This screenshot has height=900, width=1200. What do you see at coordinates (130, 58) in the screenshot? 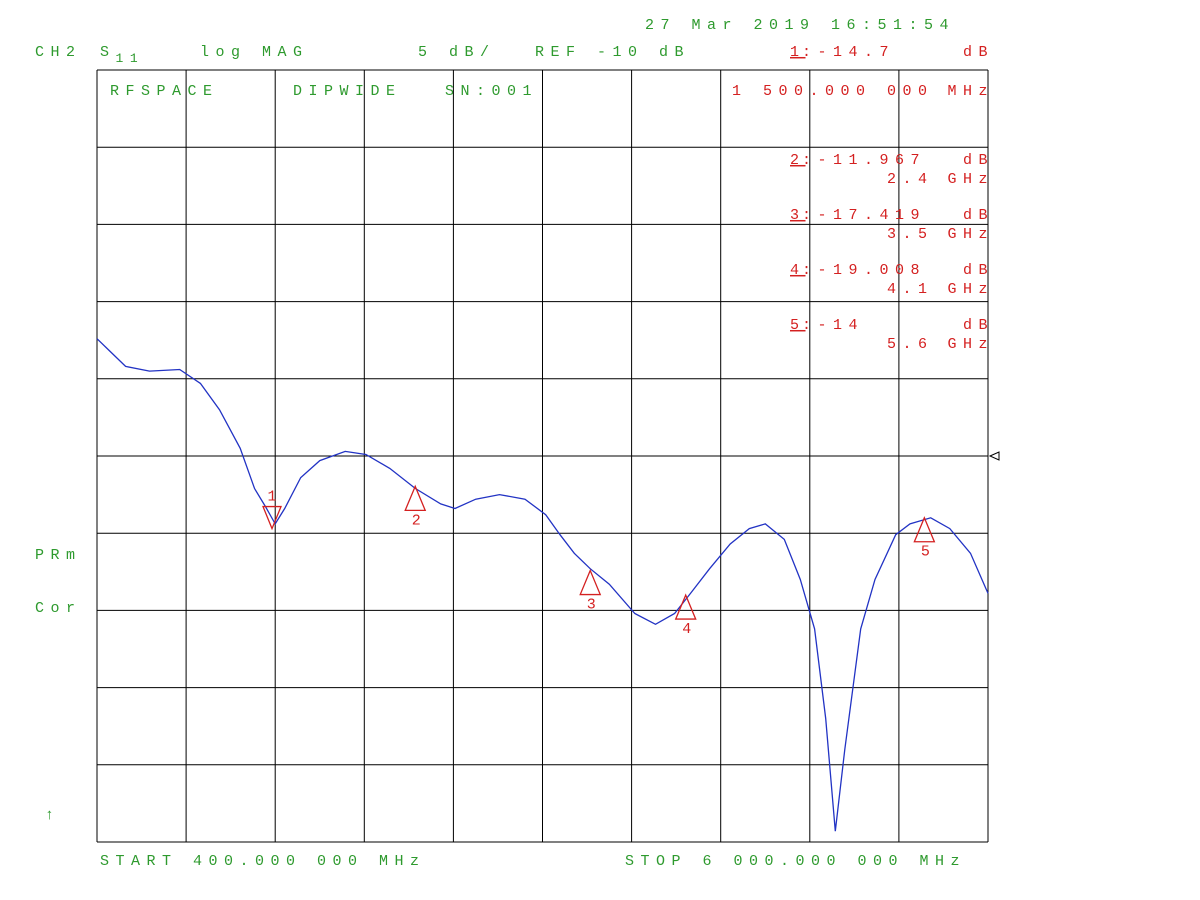
I see `param-sub: 11` at bounding box center [130, 58].